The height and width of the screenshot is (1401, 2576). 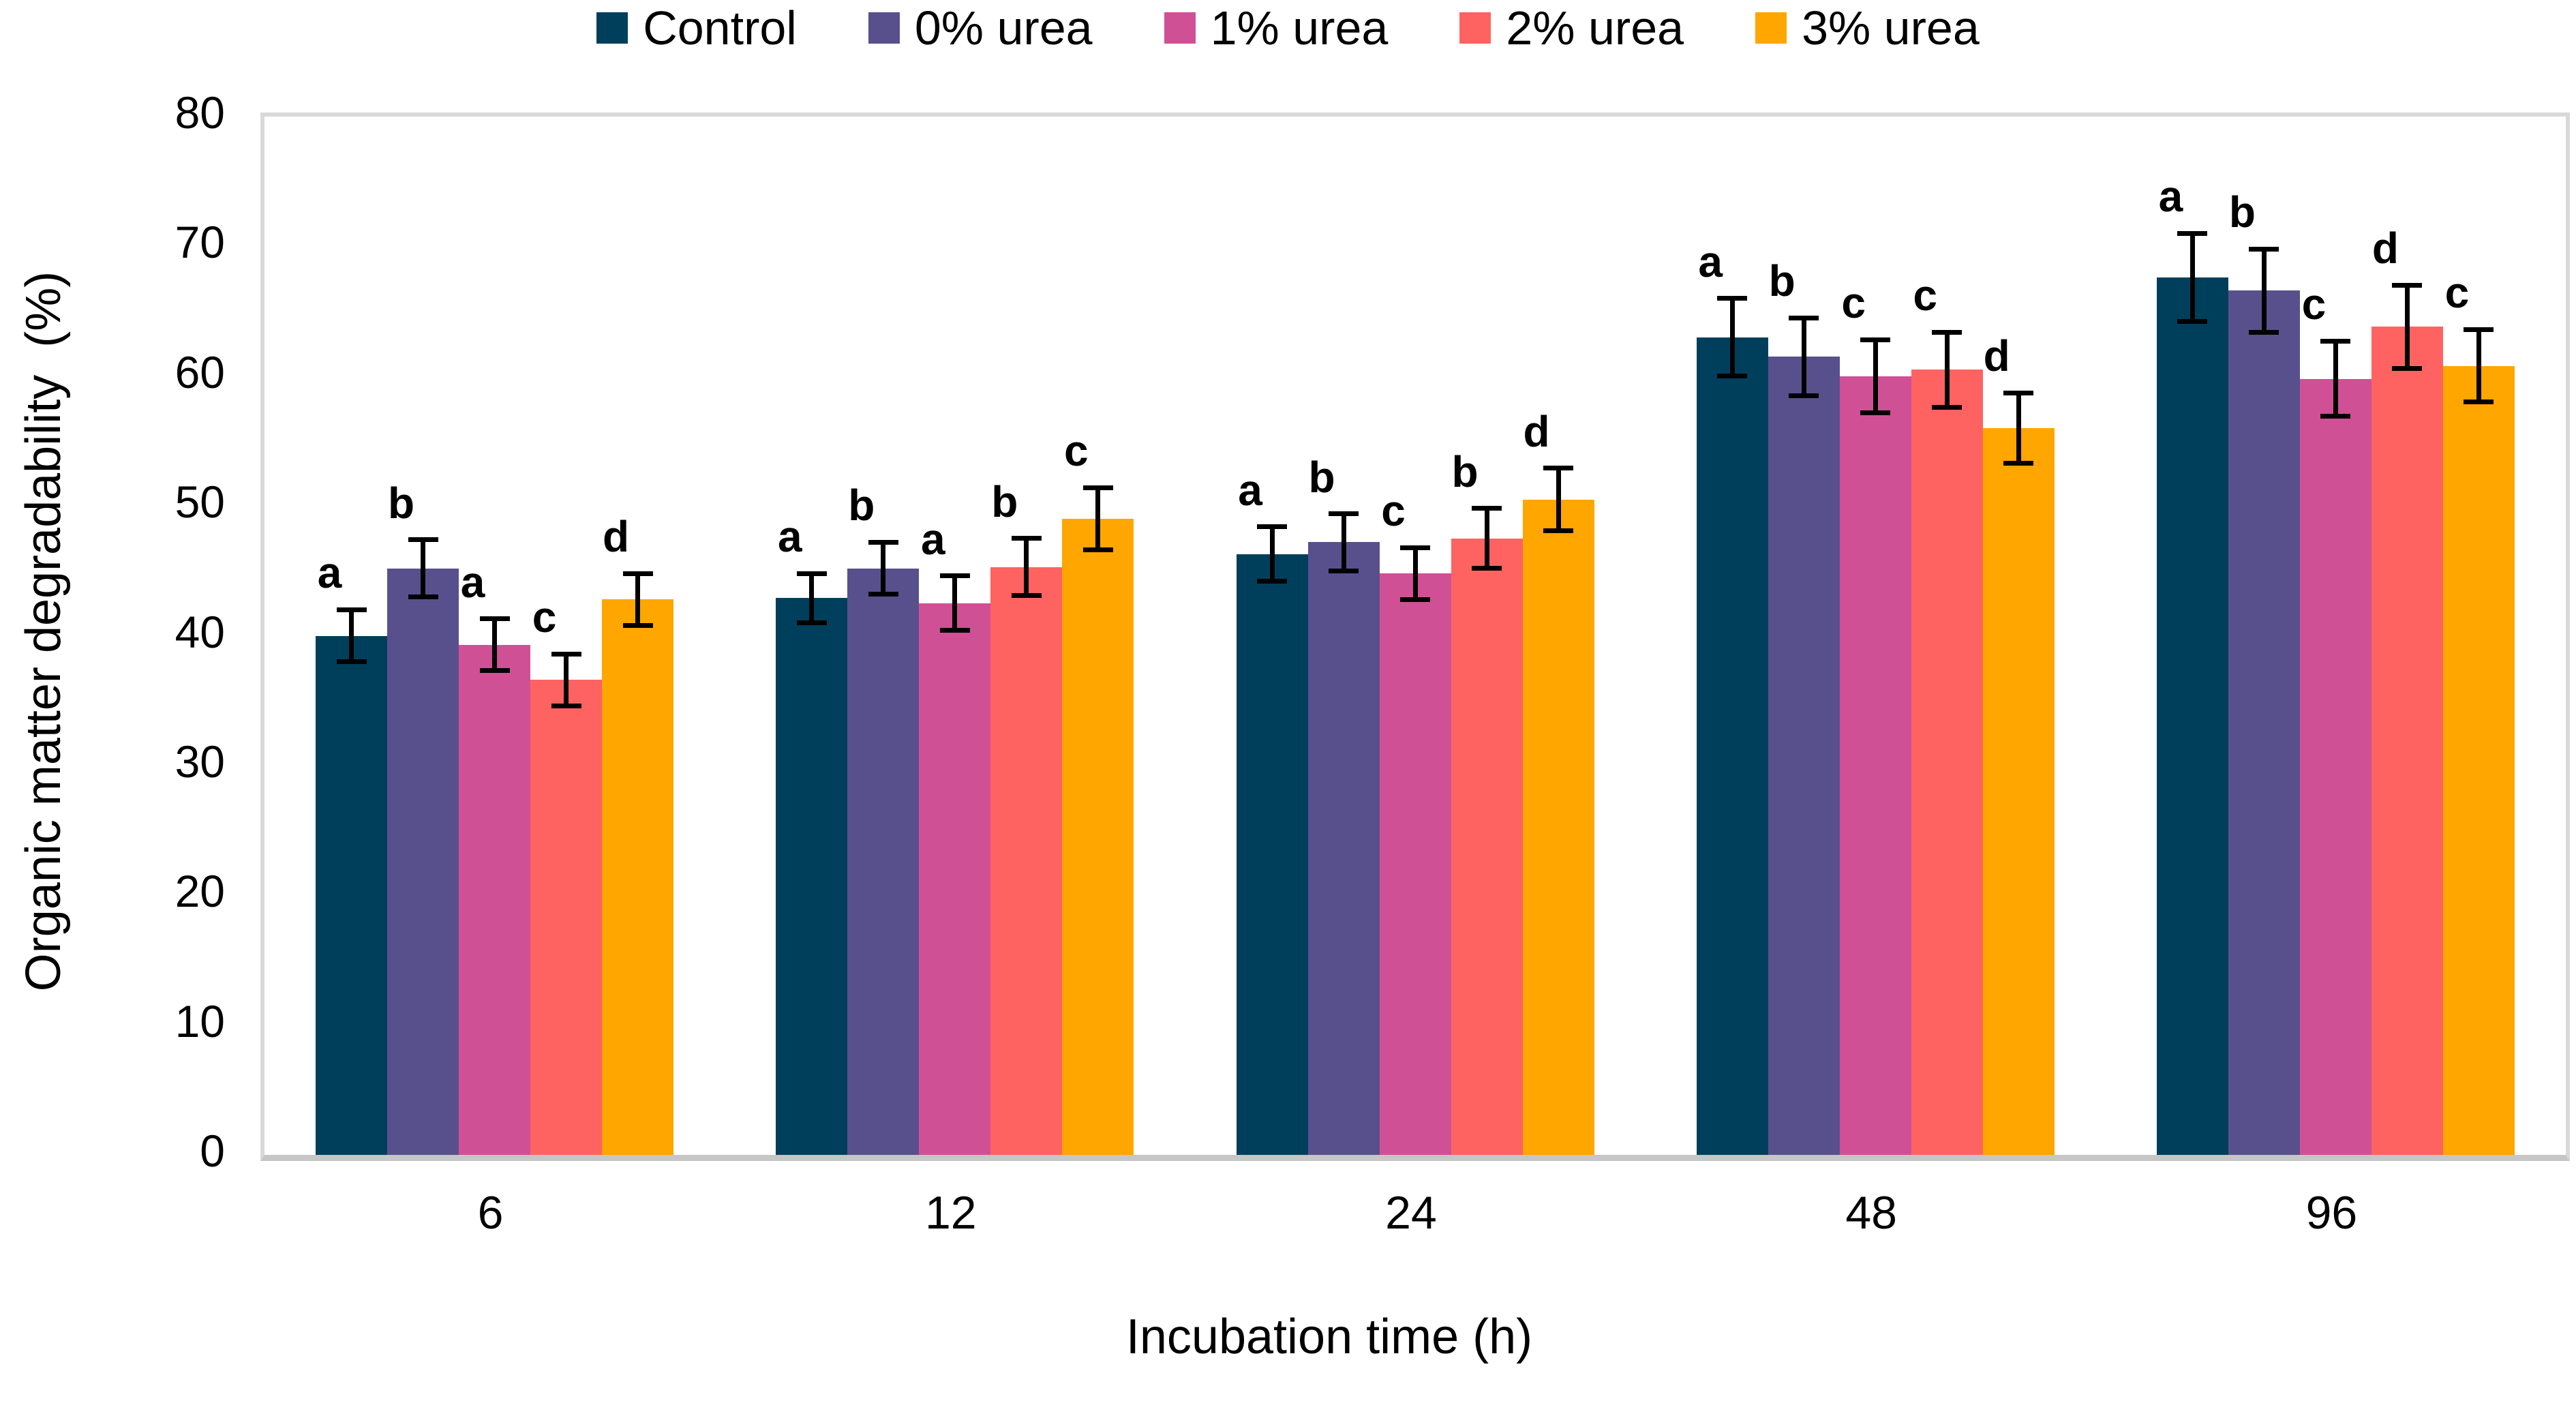 What do you see at coordinates (200, 242) in the screenshot?
I see `y-tick-label-70: 70` at bounding box center [200, 242].